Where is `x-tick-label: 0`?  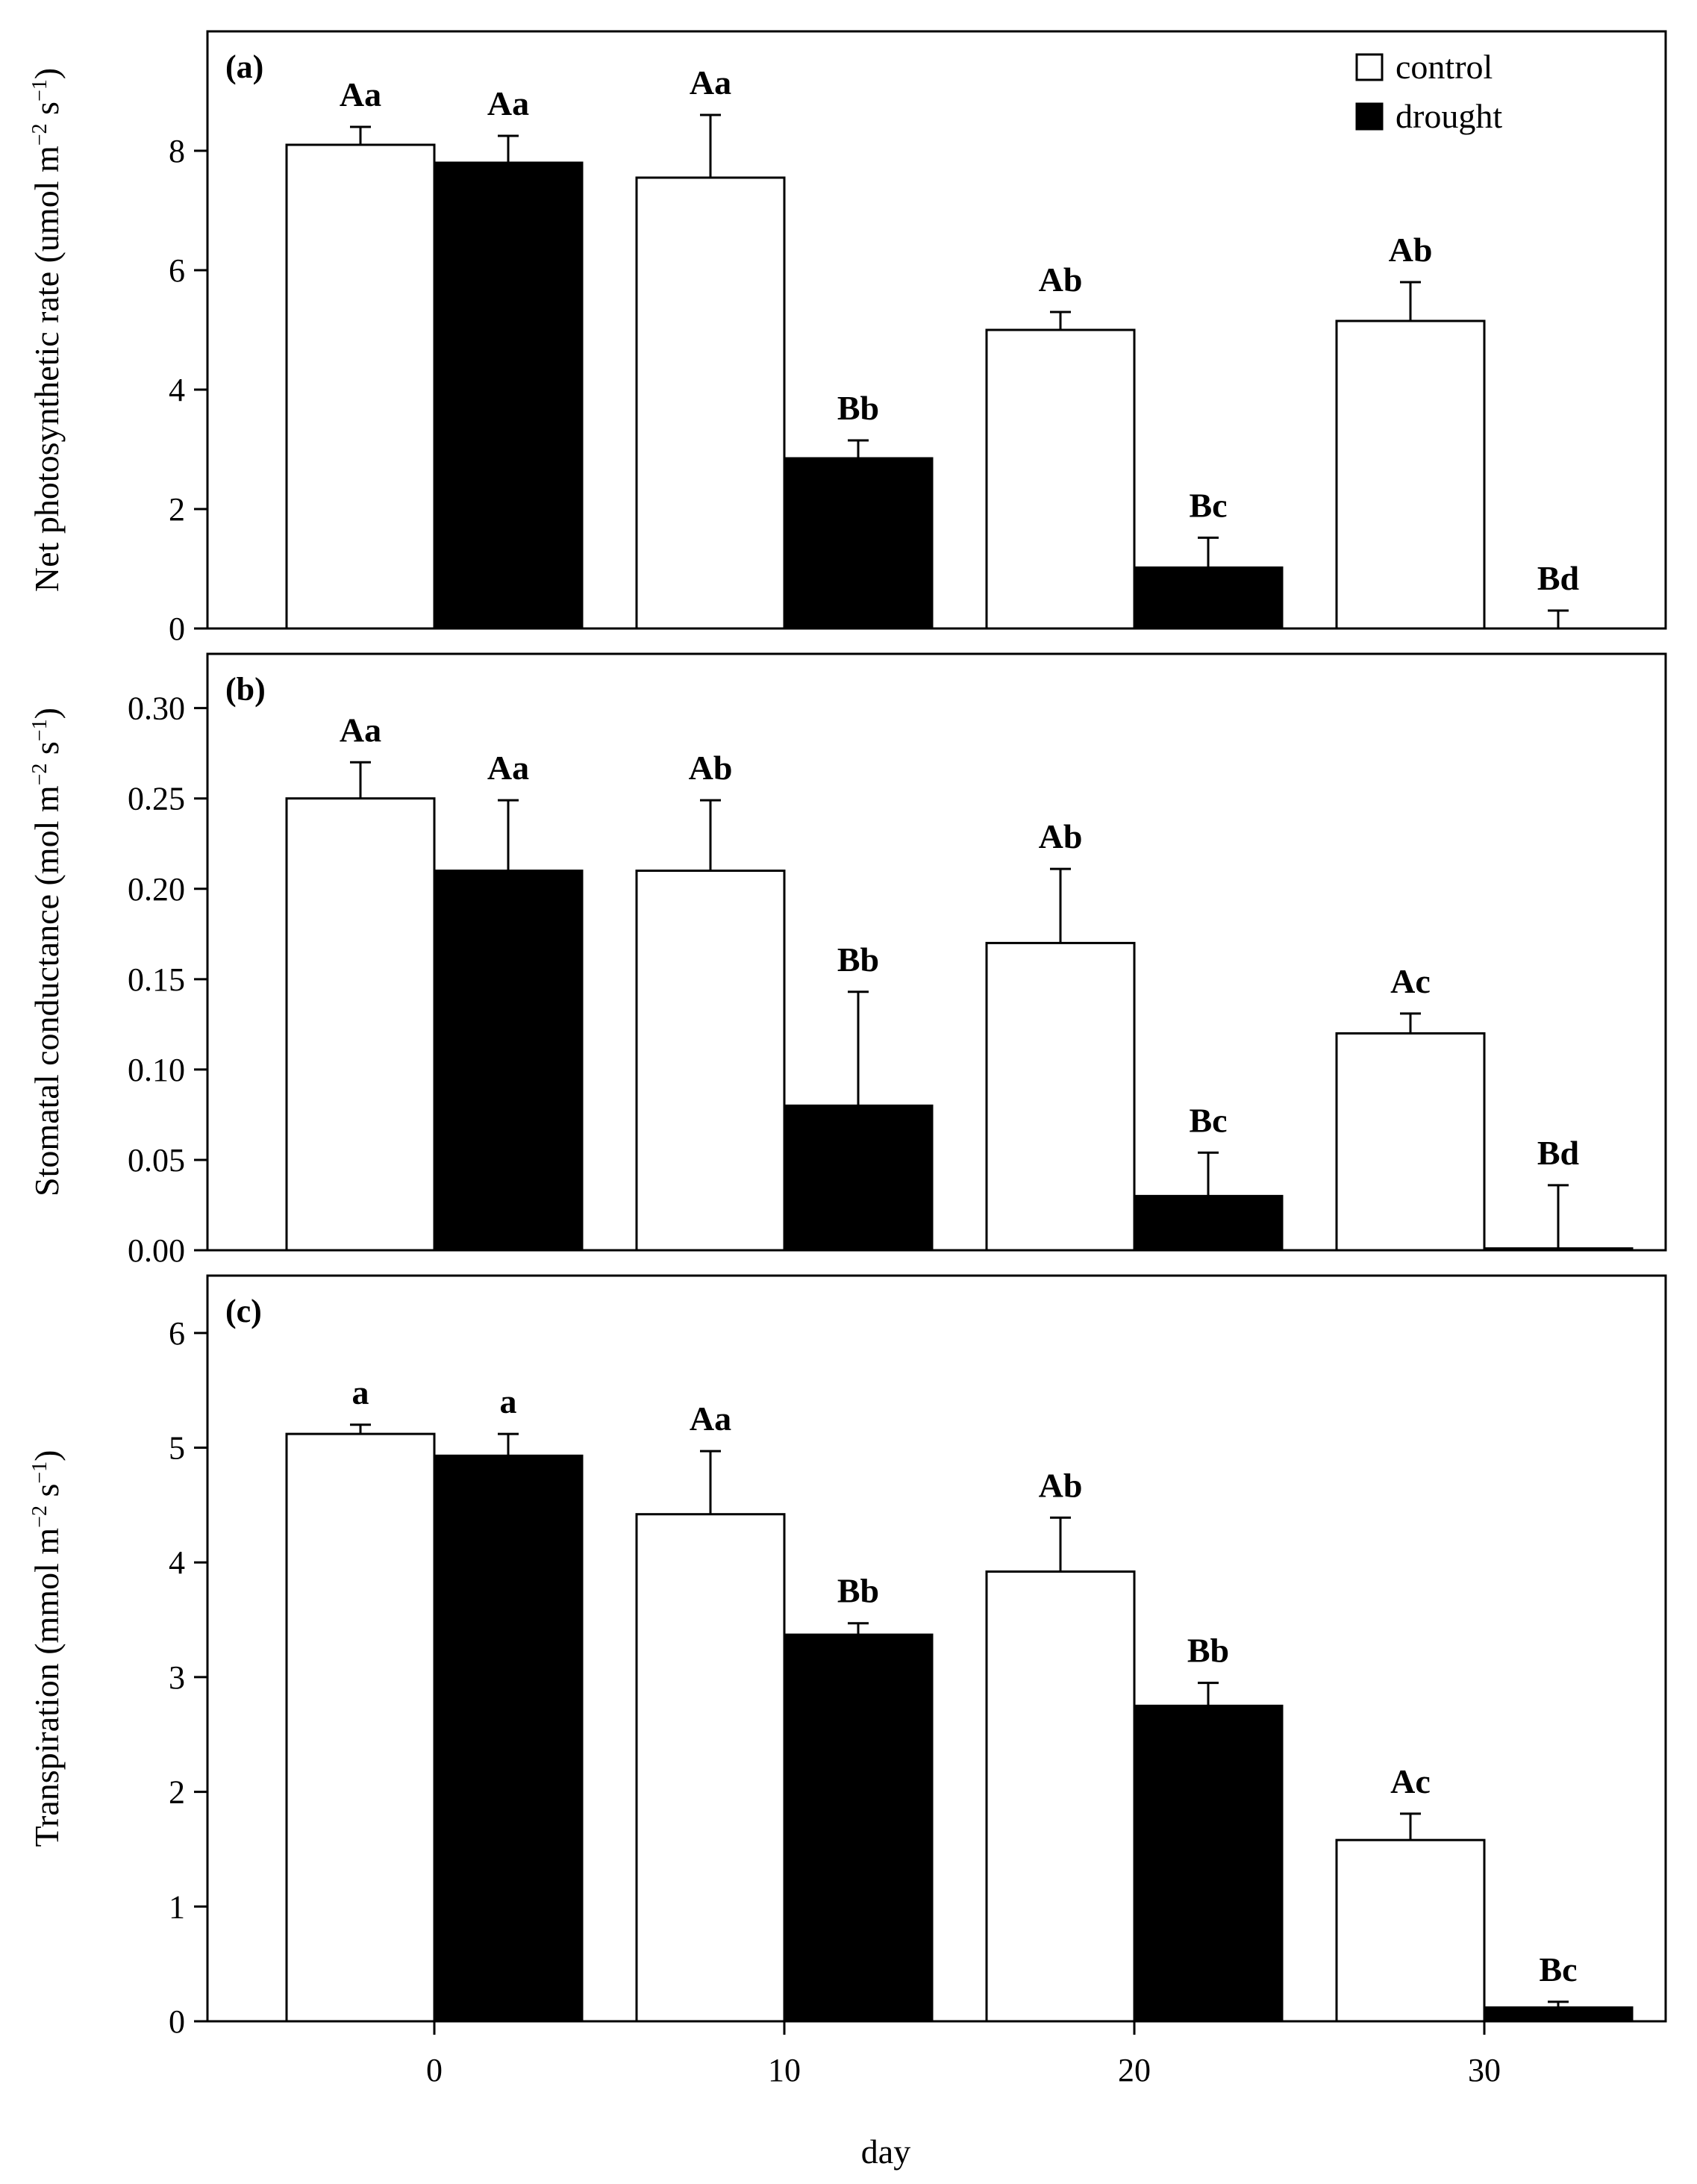 x-tick-label: 0 is located at coordinates (434, 2070).